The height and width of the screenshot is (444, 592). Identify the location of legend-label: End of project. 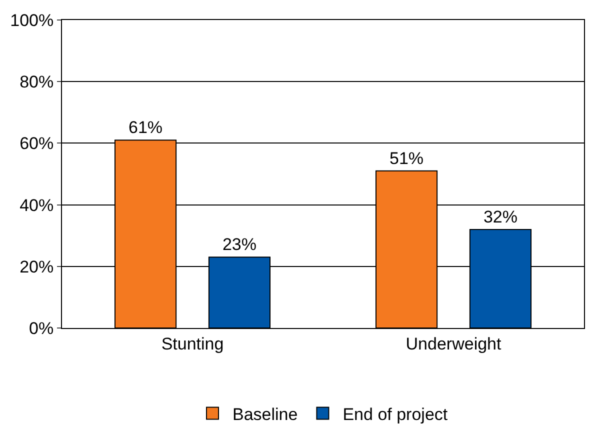
(395, 414).